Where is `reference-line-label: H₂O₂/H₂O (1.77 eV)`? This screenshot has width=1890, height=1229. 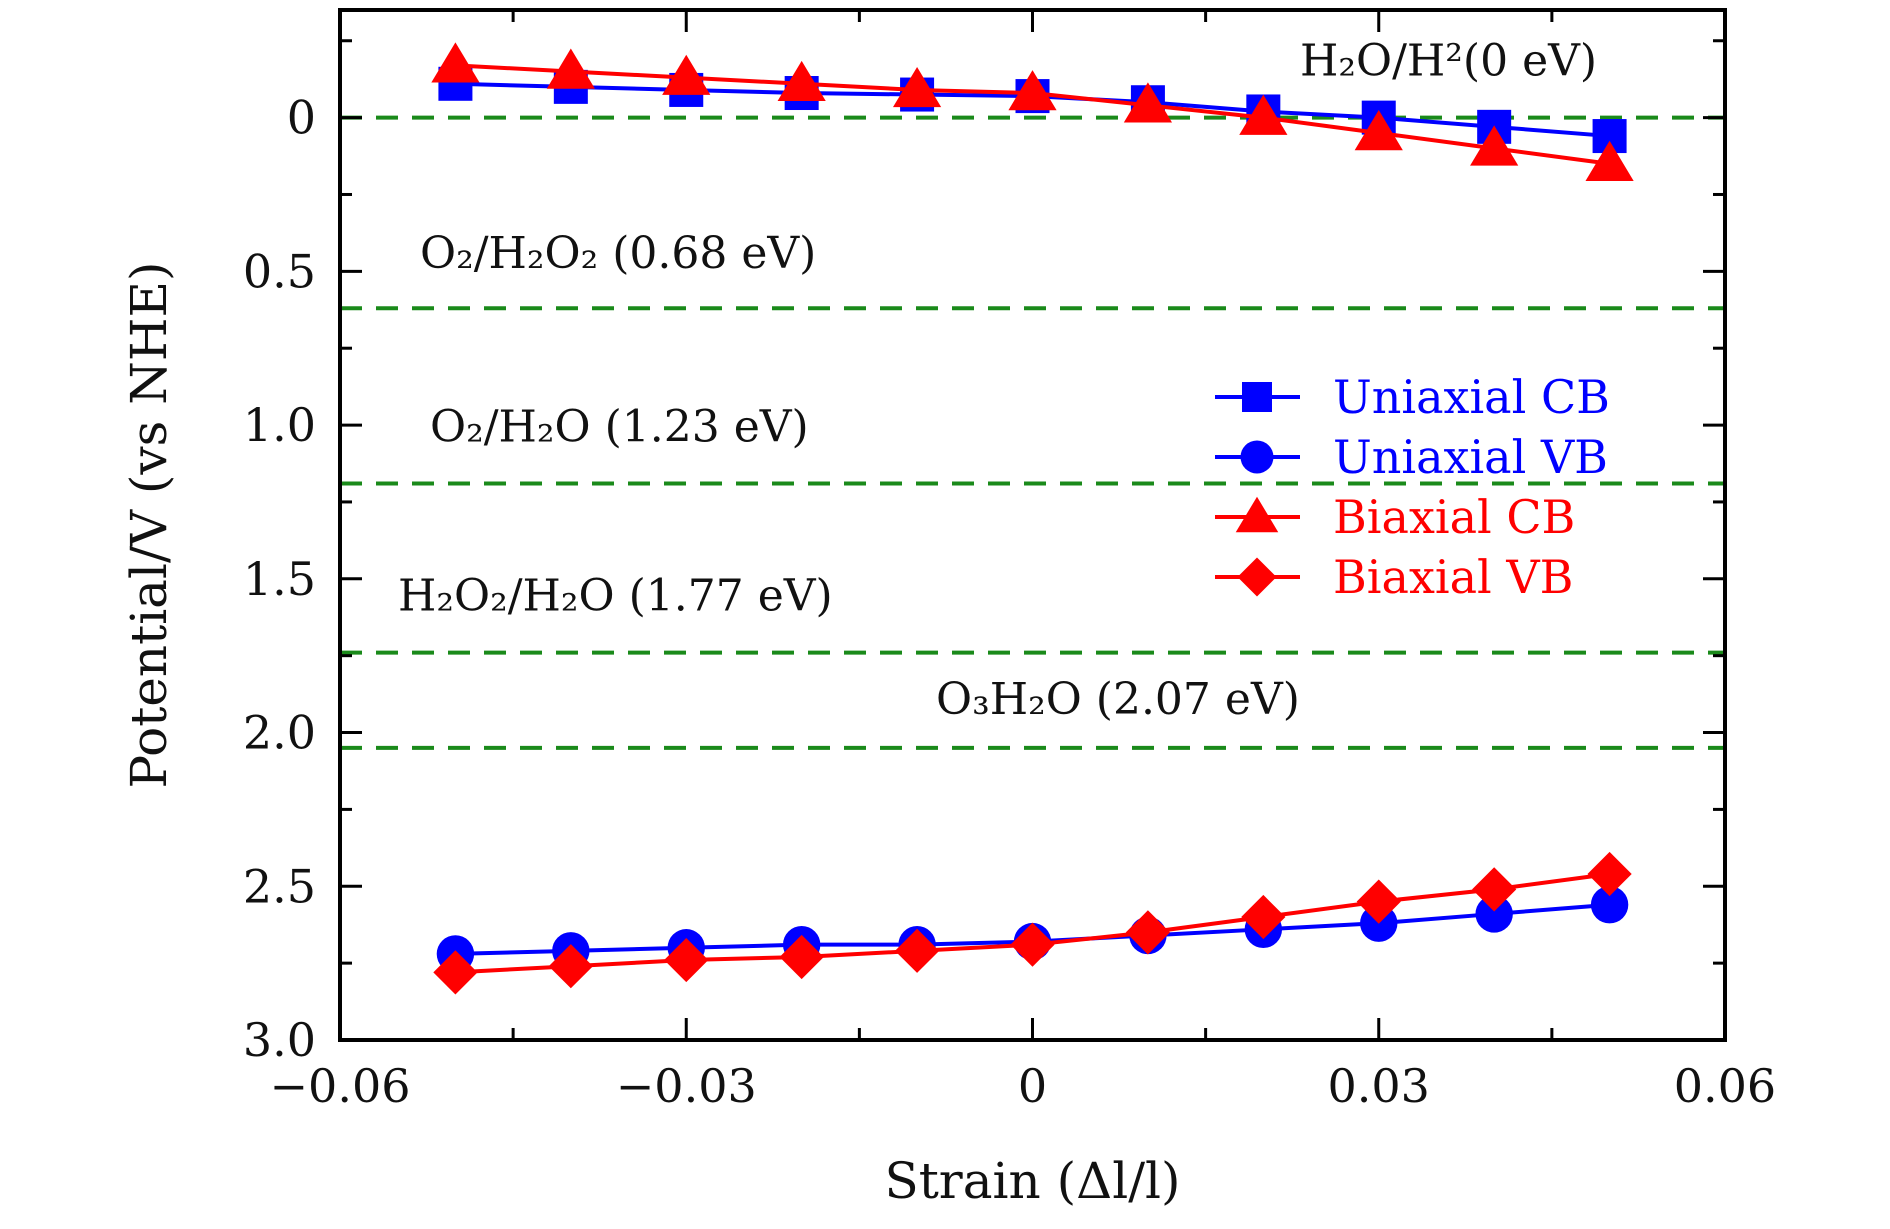
reference-line-label: H₂O₂/H₂O (1.77 eV) is located at coordinates (615, 596).